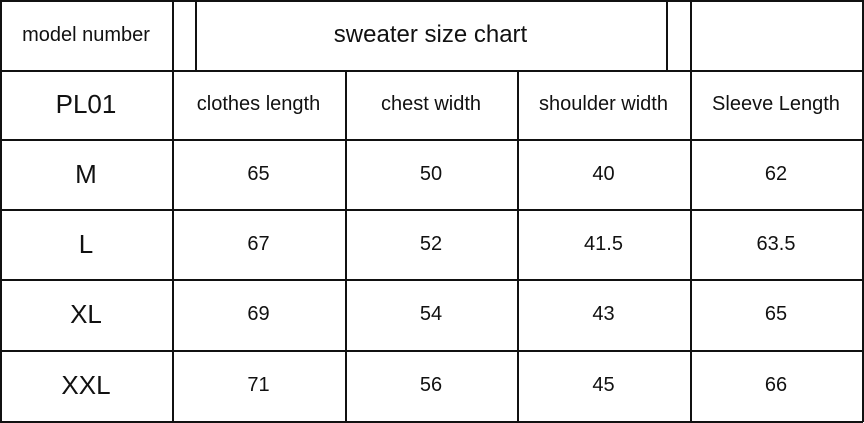  I want to click on table-cell: 54, so click(431, 314).